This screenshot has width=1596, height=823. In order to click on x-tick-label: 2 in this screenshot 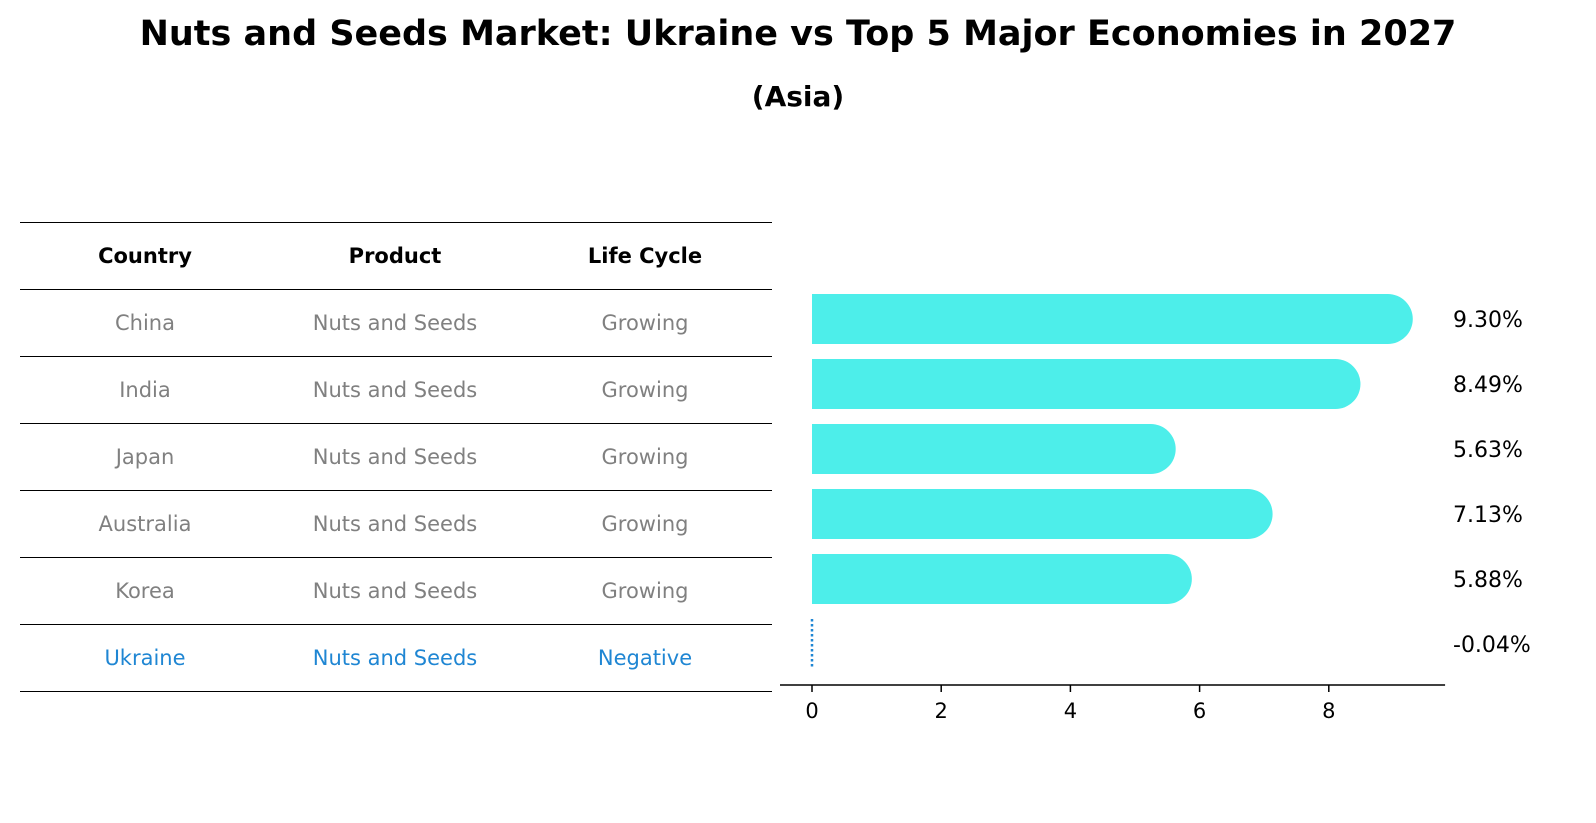, I will do `click(941, 711)`.